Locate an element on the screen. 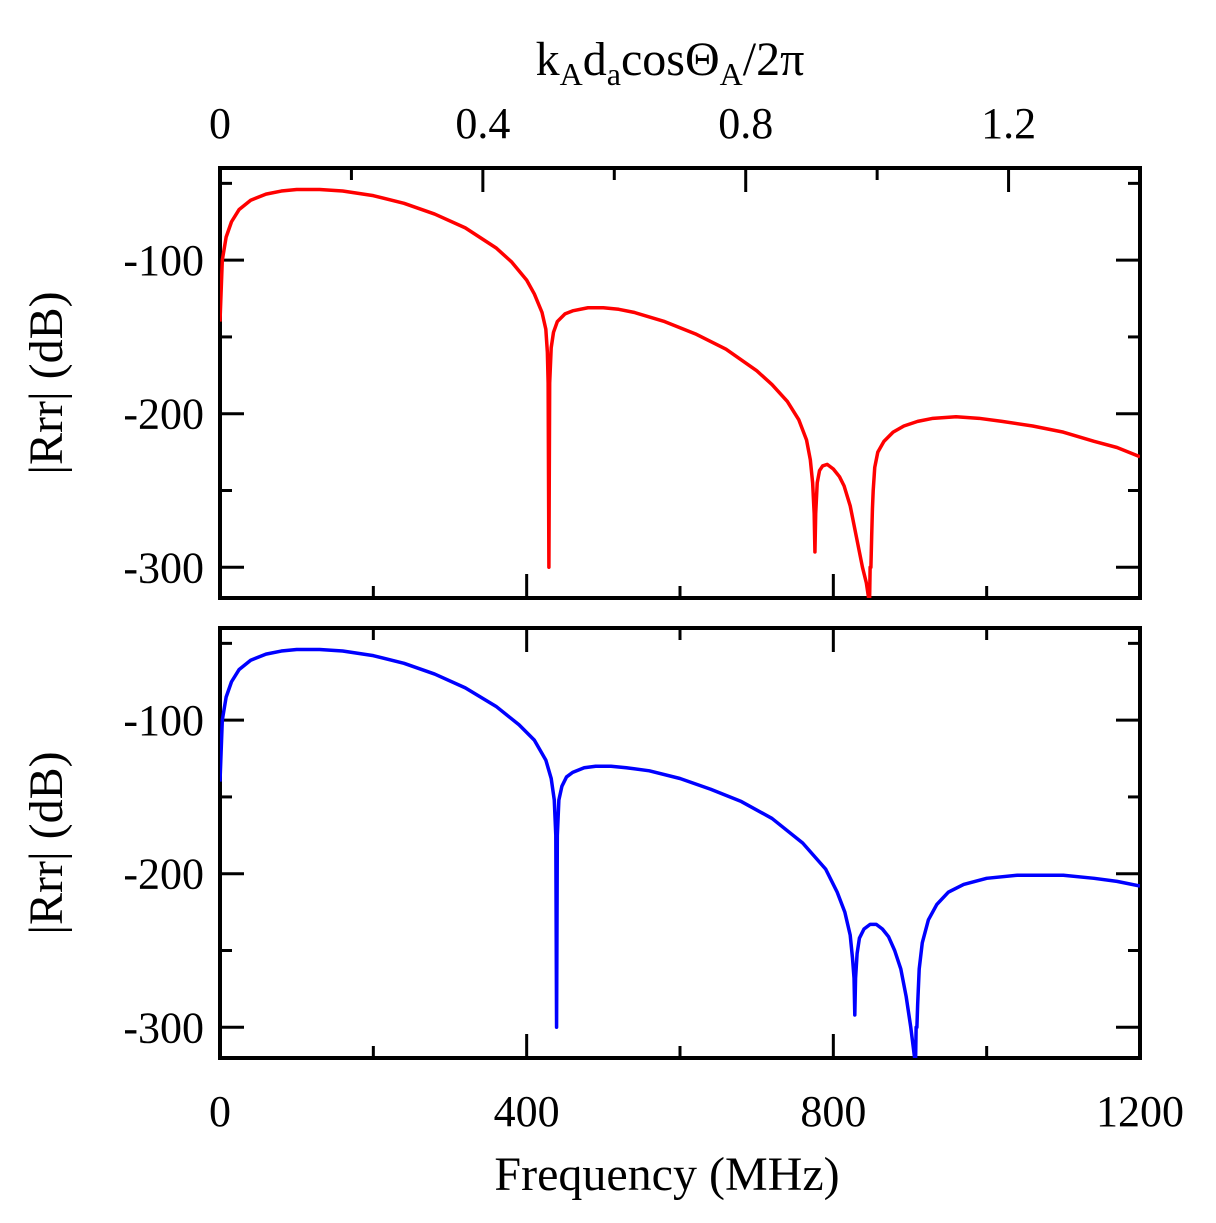 Image resolution: width=1216 pixels, height=1223 pixels. x-tick-label: 400 is located at coordinates (527, 1111).